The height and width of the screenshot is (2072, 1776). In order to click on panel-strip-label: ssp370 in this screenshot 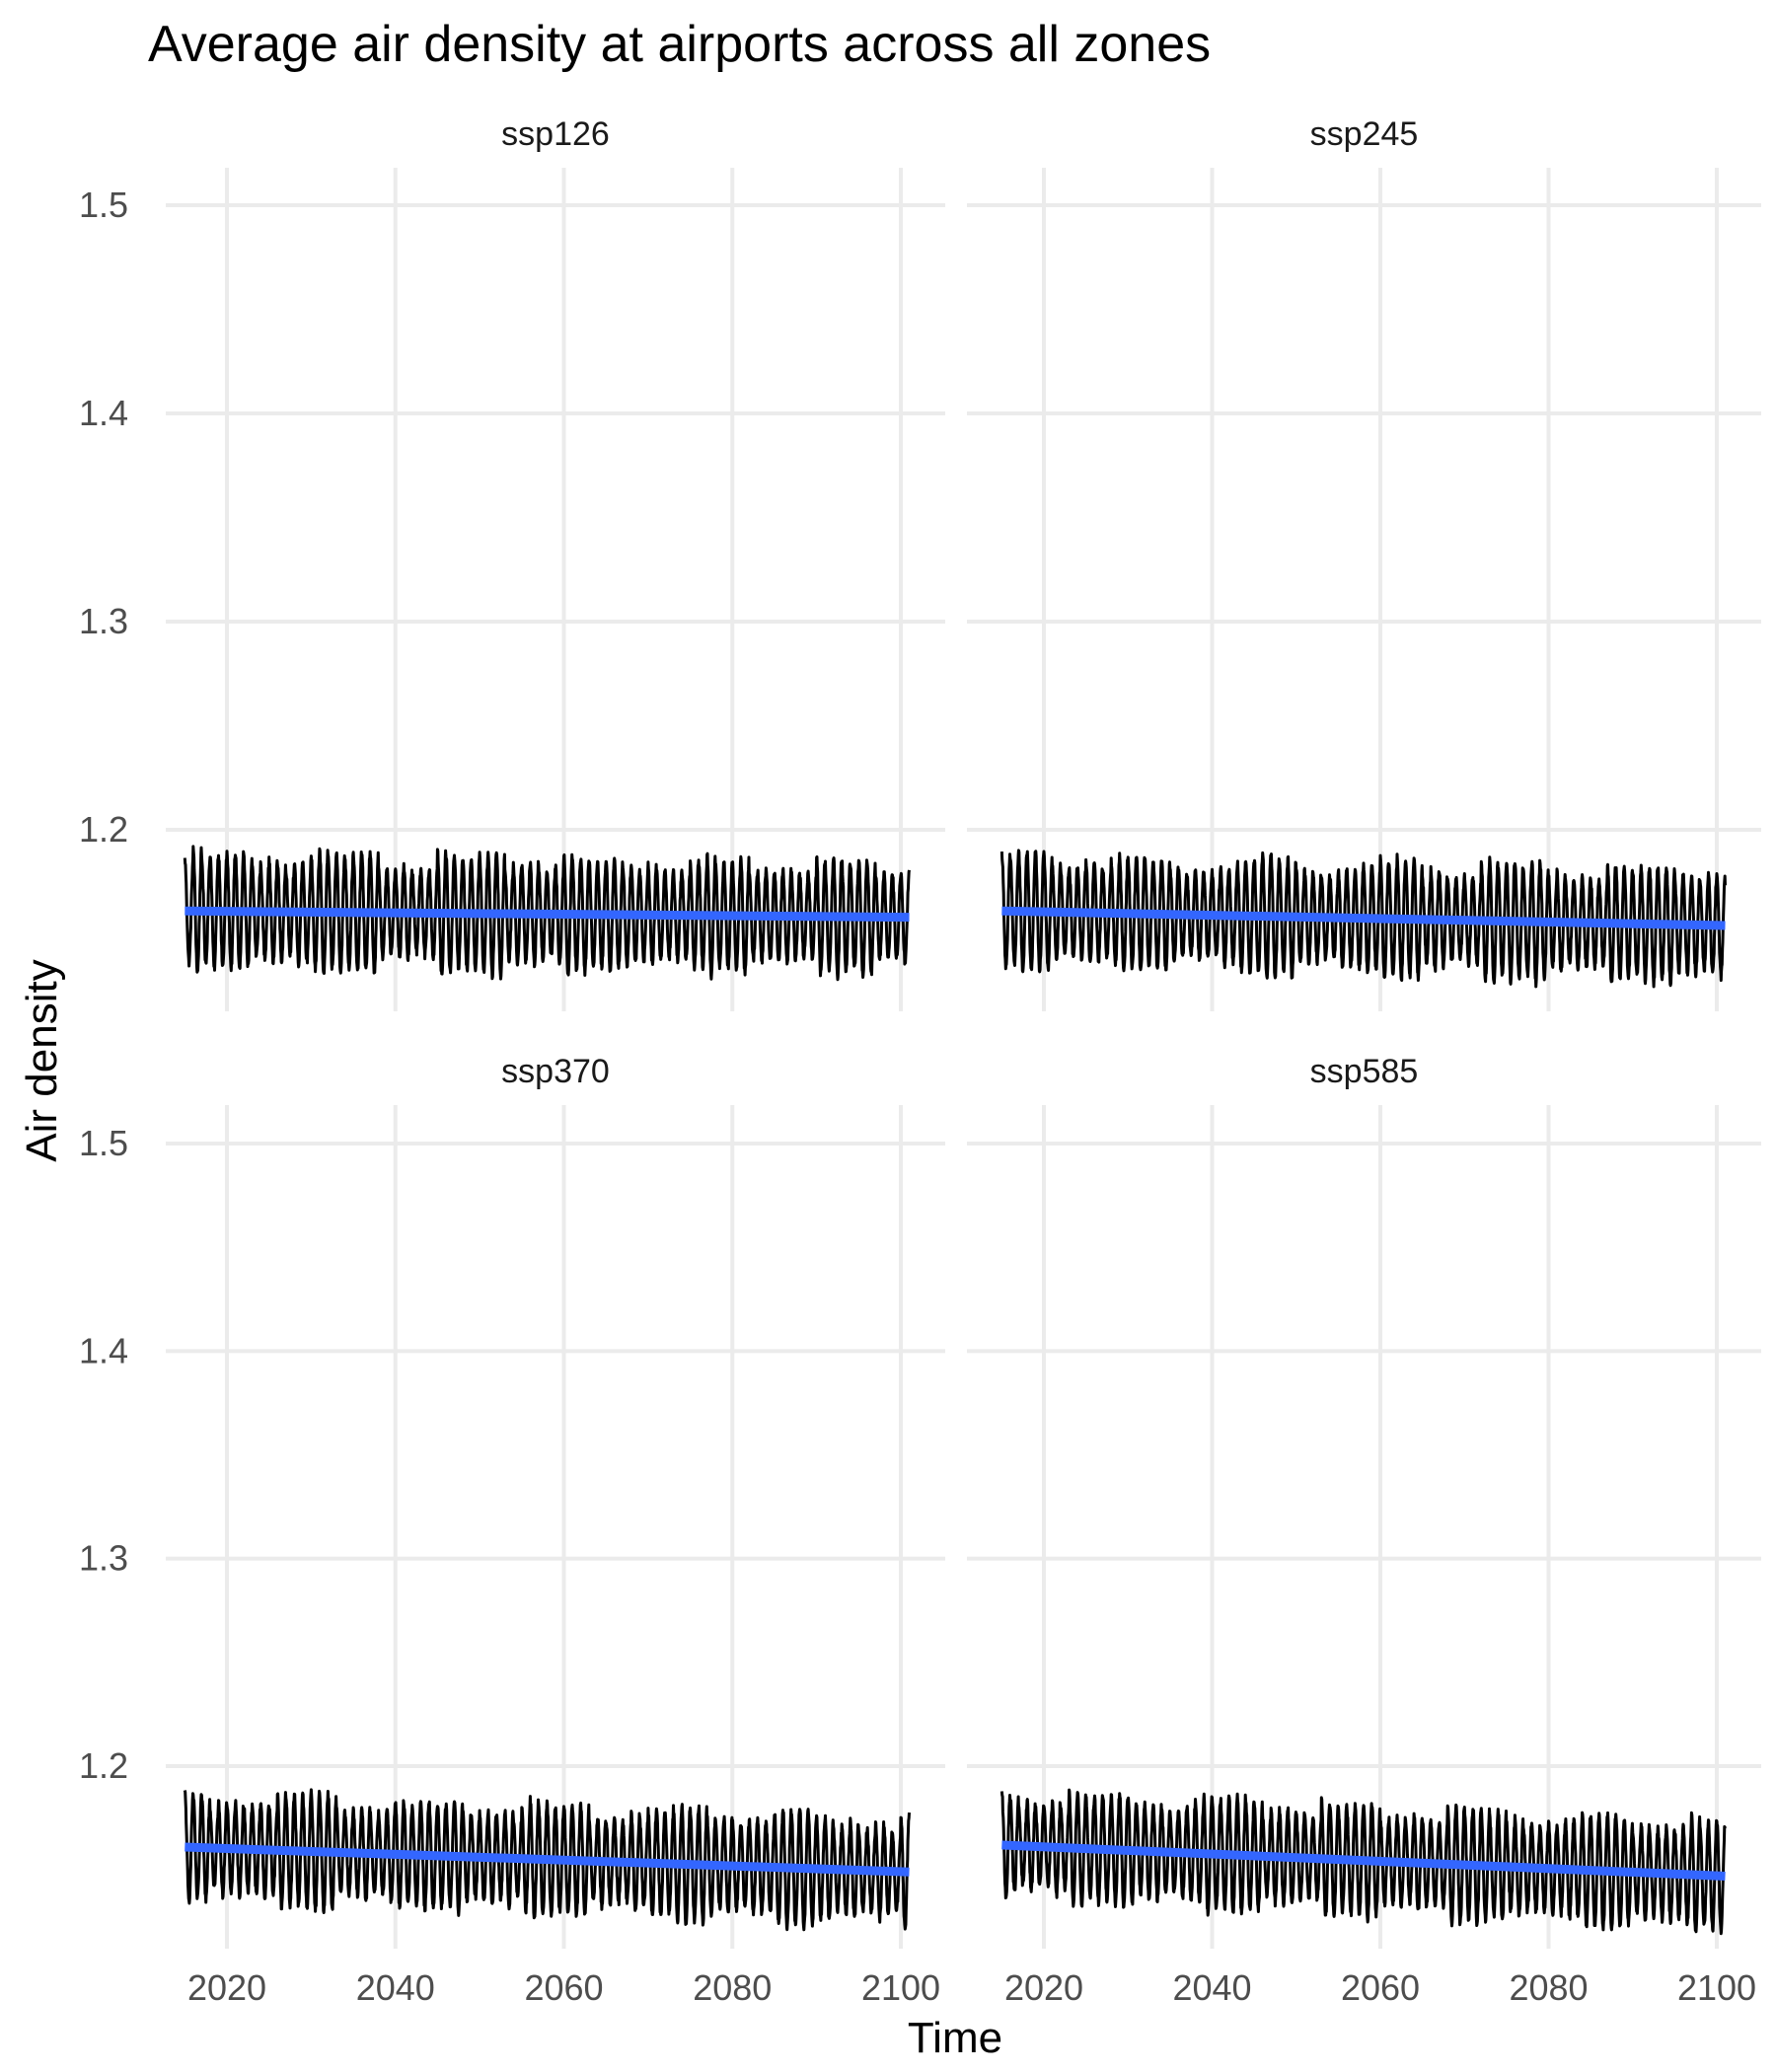, I will do `click(555, 1071)`.